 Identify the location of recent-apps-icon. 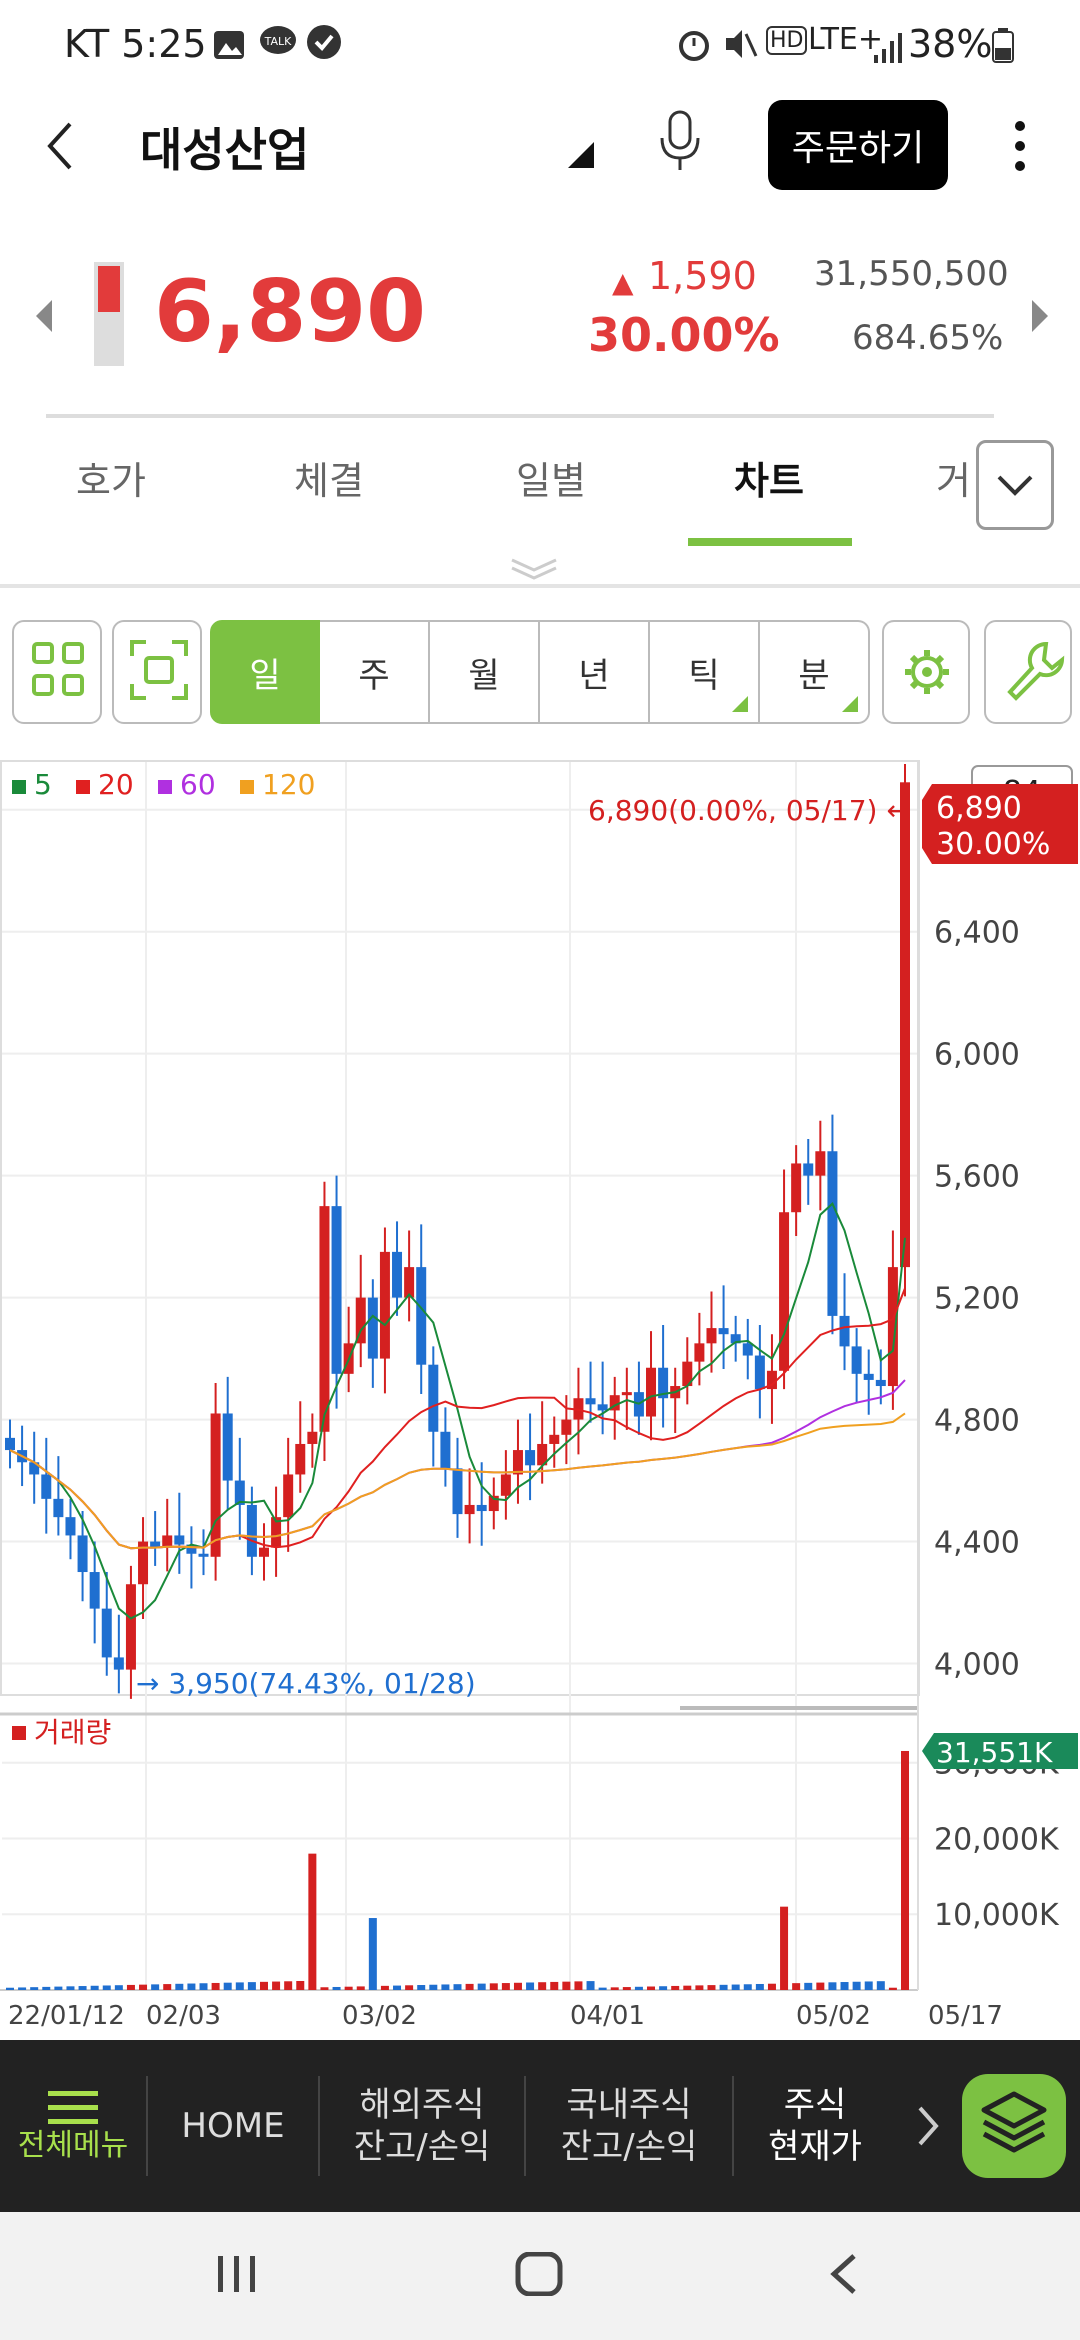
(237, 2276).